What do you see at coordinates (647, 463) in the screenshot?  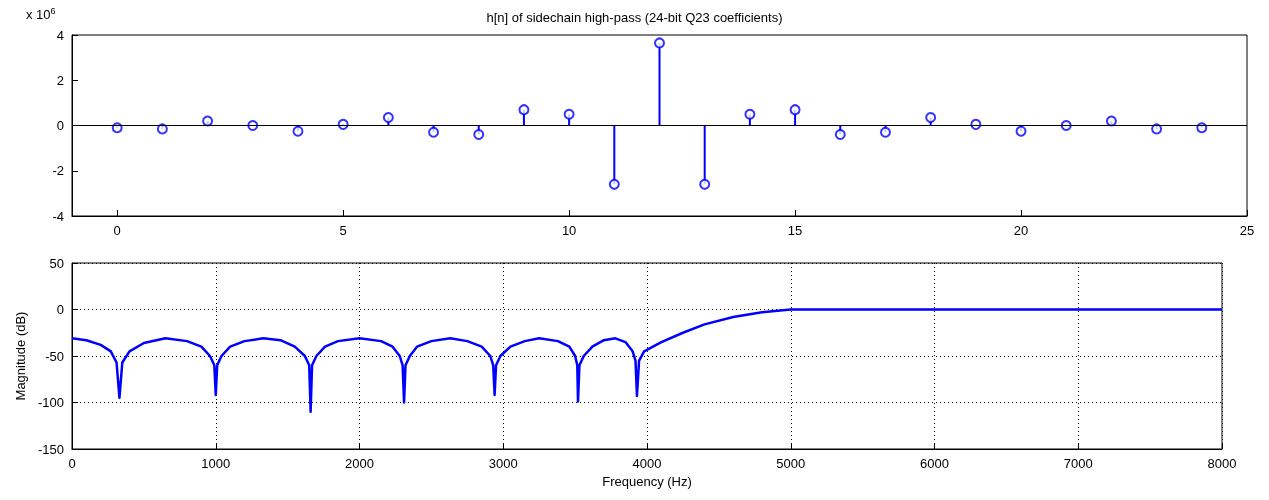 I see `x-tick-label: 4000` at bounding box center [647, 463].